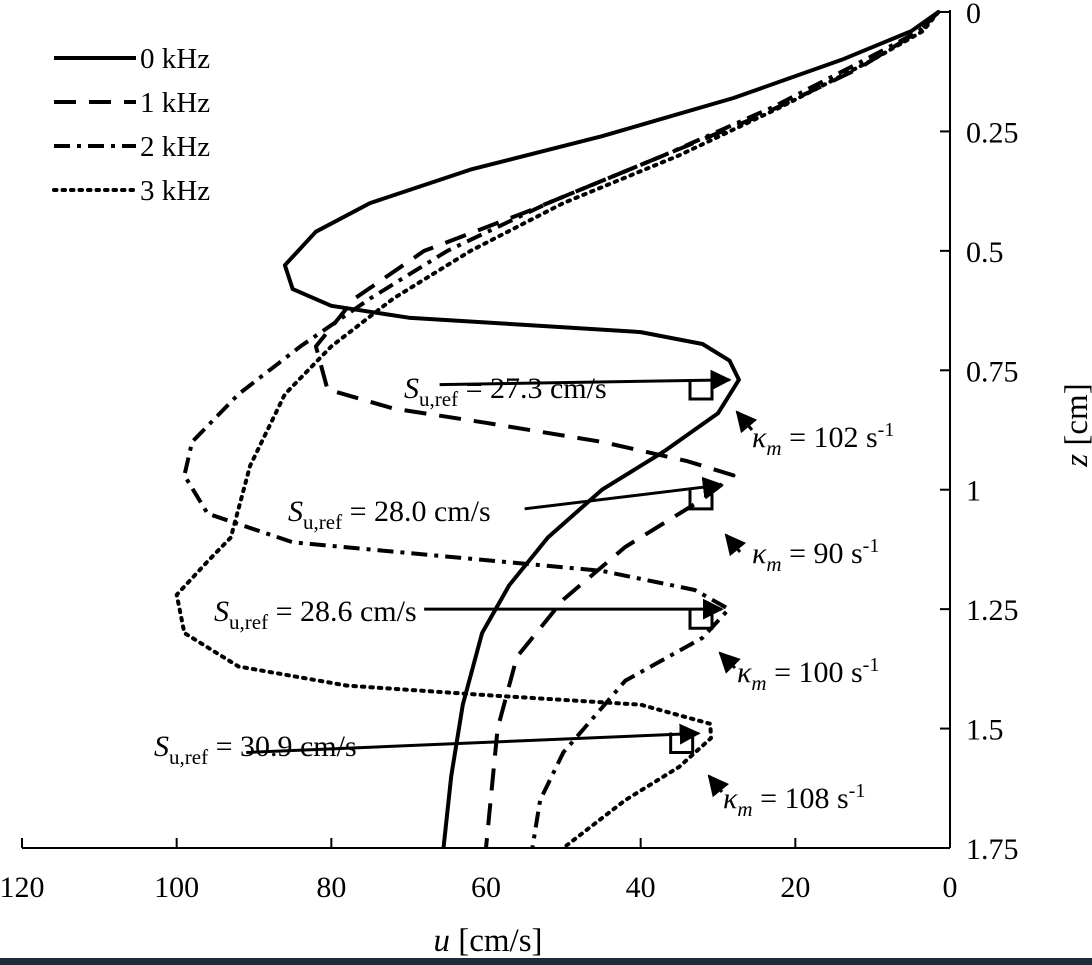 Image resolution: width=1092 pixels, height=965 pixels. Describe the element at coordinates (823, 439) in the screenshot. I see `kappa-label: κm = 102 s-1` at that location.